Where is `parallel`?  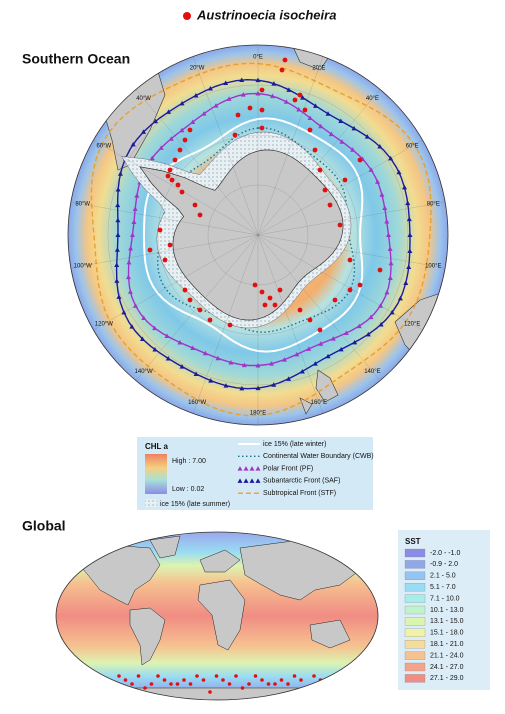
parallel is located at coordinates (258, 235).